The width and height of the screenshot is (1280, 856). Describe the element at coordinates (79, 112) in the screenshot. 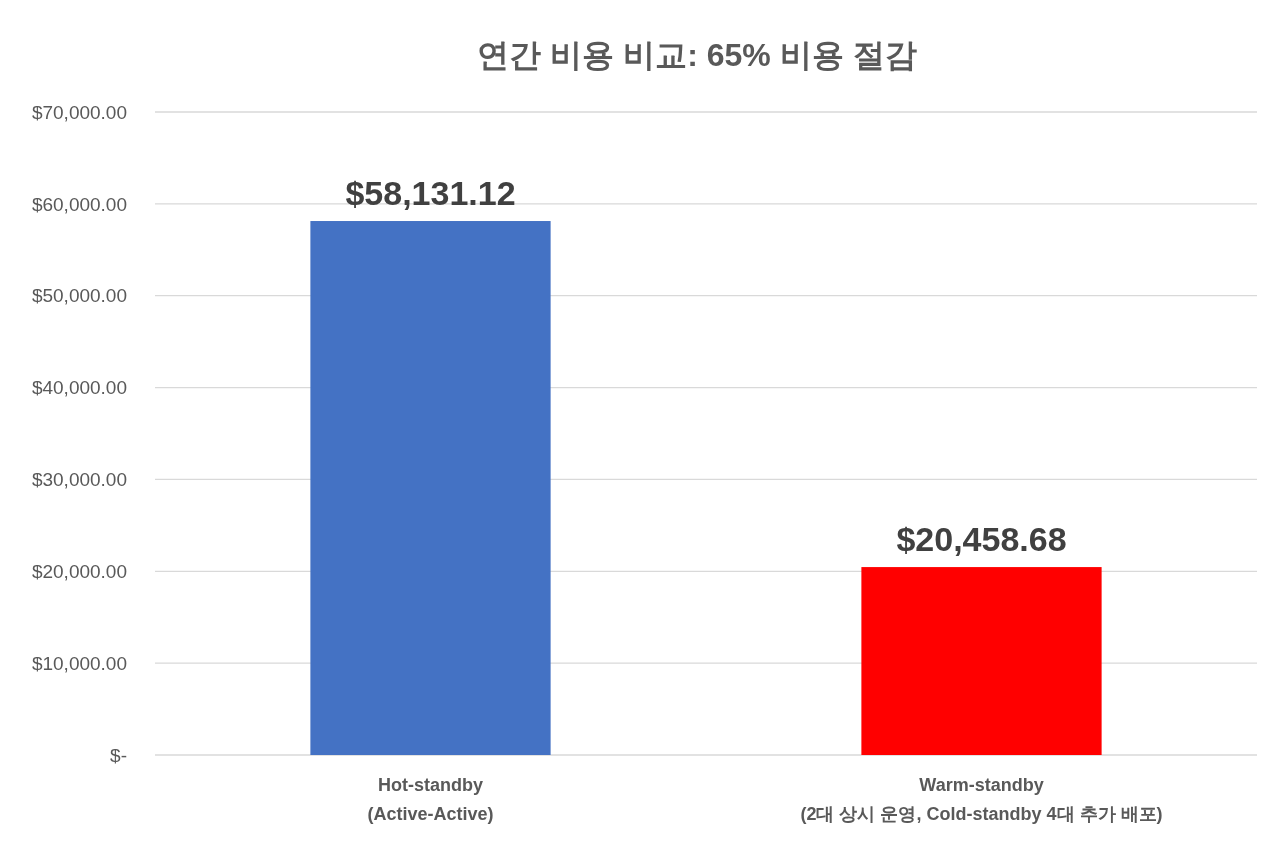

I see `y-tick-label: $70,000.00` at that location.